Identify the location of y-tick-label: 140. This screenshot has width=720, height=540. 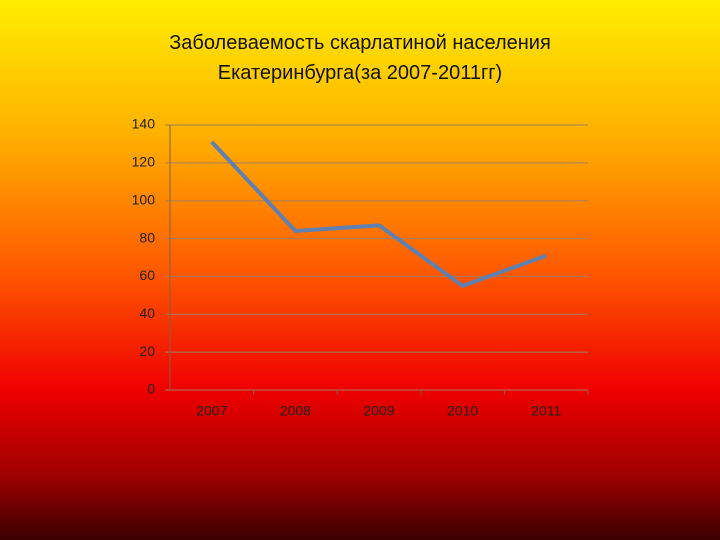
(144, 124).